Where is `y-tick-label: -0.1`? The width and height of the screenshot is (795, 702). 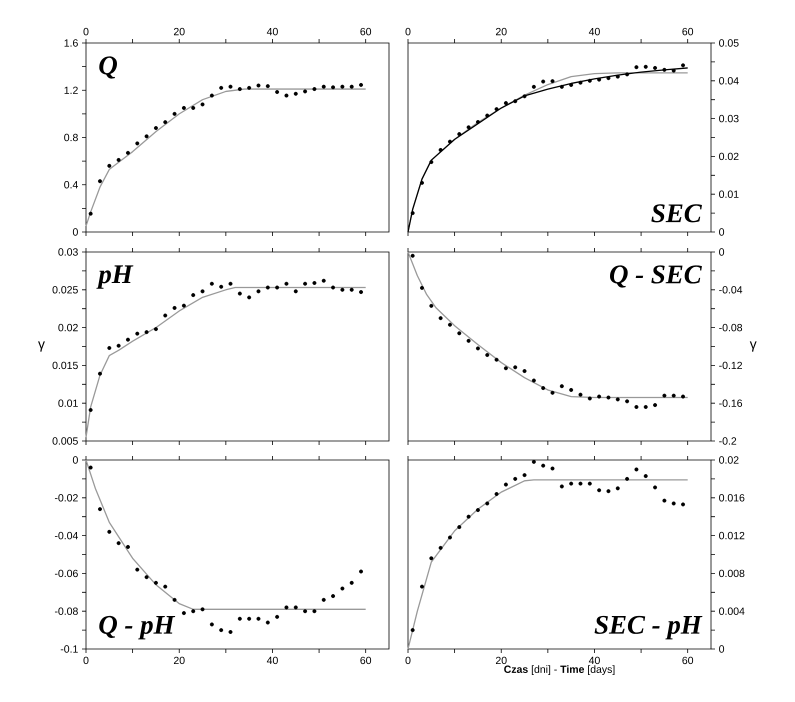
y-tick-label: -0.1 is located at coordinates (69, 649).